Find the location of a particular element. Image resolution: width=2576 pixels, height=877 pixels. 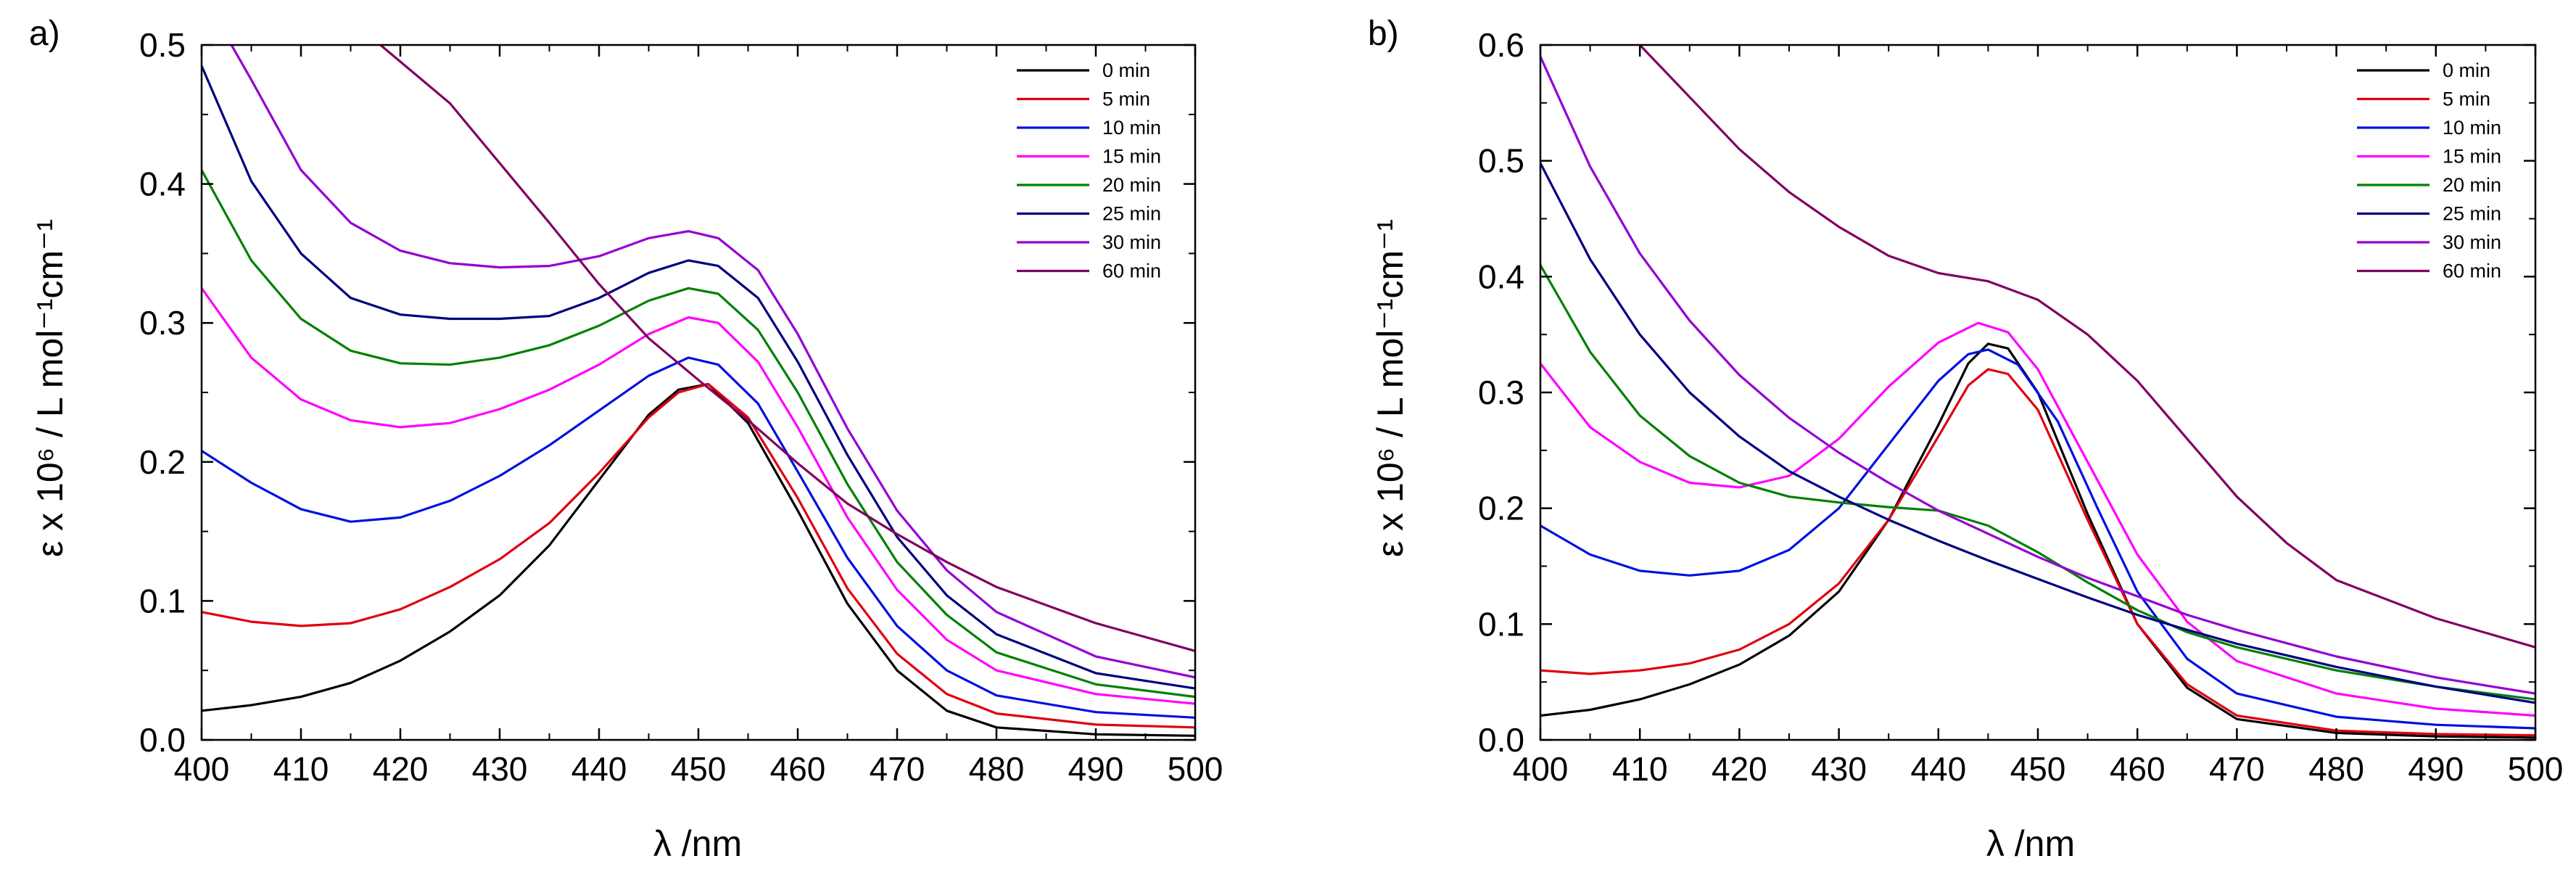

panel-a-x-tick-label: 410 is located at coordinates (301, 769).